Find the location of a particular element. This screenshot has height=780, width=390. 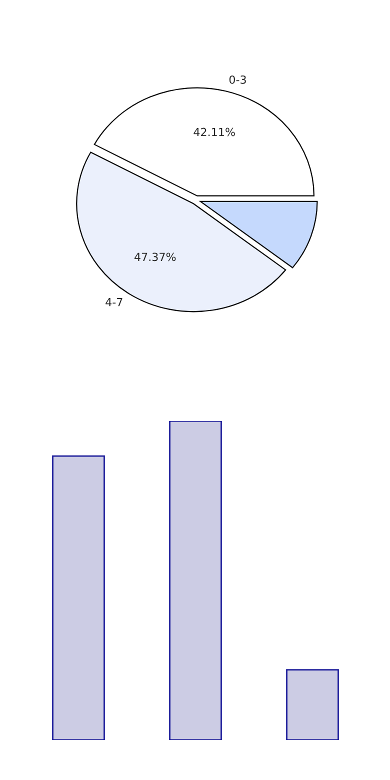

slice-label: 4-7 is located at coordinates (114, 302).